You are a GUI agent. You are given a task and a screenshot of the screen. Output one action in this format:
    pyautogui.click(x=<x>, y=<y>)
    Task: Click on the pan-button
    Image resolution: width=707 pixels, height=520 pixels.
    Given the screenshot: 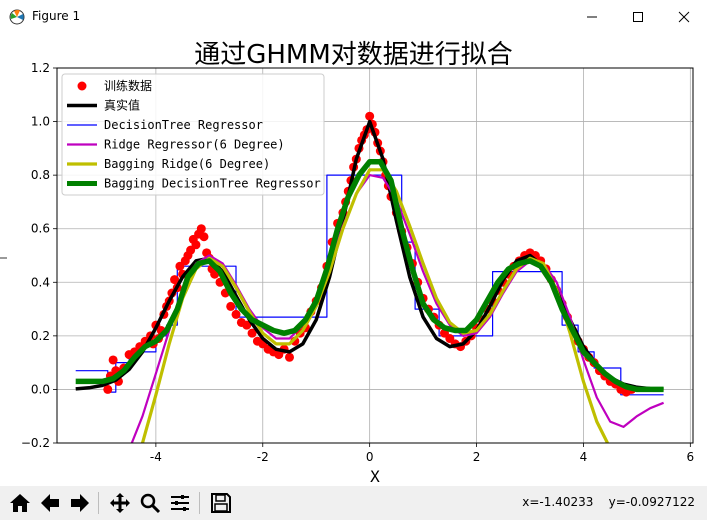 What is the action you would take?
    pyautogui.click(x=120, y=503)
    